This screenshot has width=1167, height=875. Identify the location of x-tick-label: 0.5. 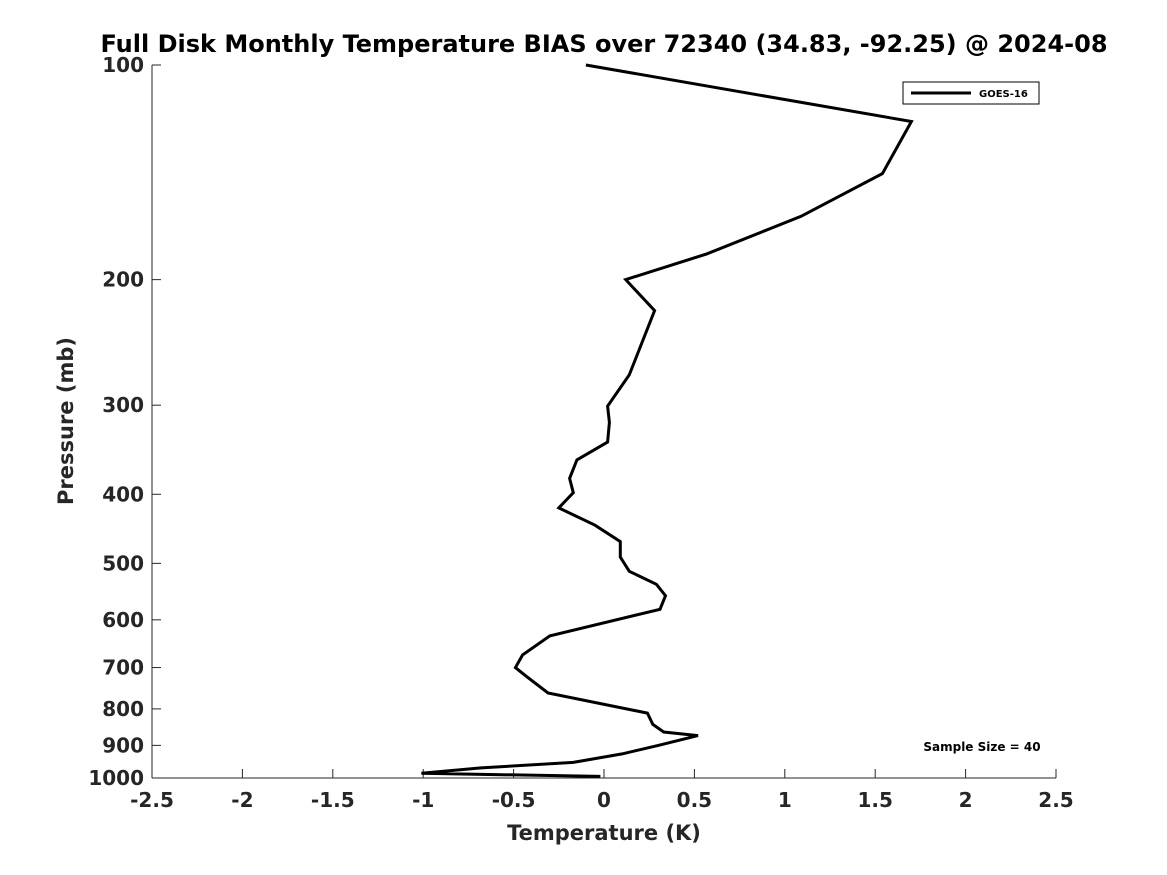
(694, 800).